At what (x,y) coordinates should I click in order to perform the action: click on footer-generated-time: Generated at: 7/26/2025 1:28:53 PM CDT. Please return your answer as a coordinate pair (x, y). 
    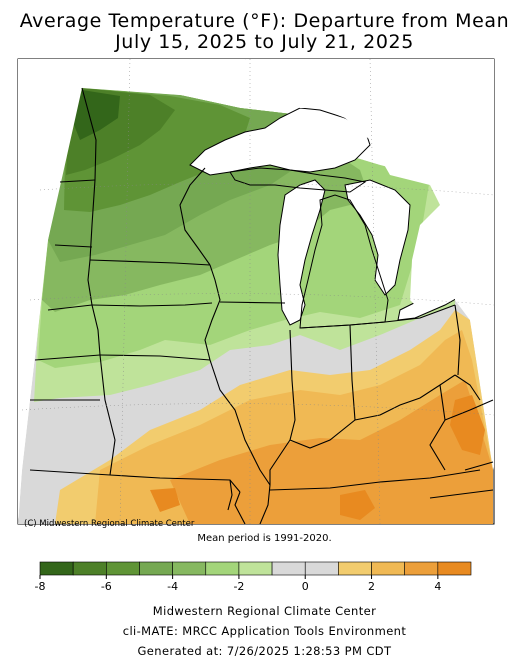
    Looking at the image, I should click on (264, 651).